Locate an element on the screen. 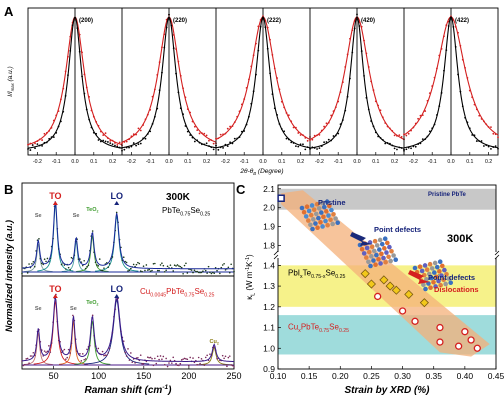  cu-point is located at coordinates (440, 327).